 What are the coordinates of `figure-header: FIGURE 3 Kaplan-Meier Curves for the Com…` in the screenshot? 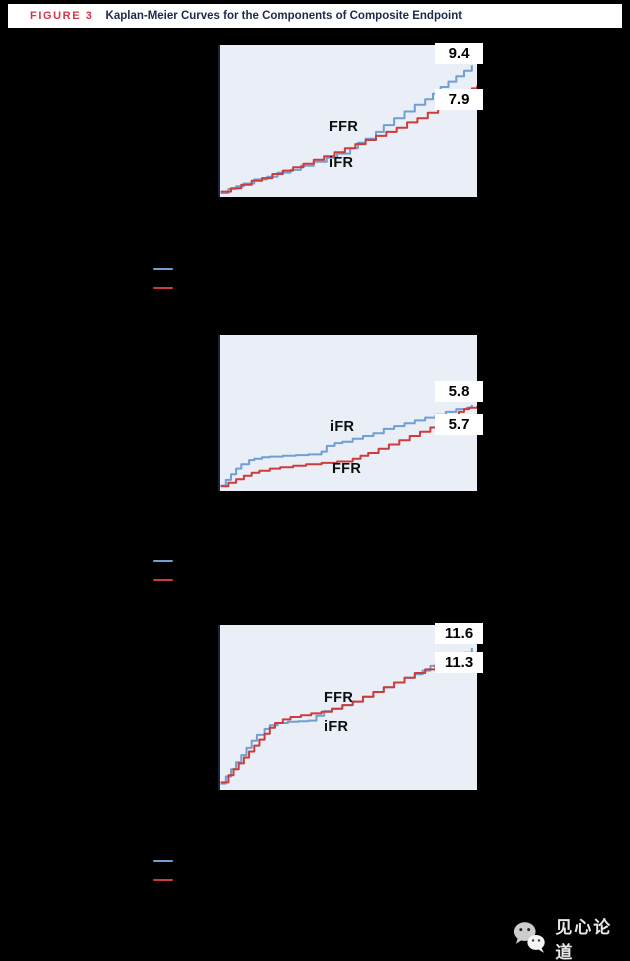 It's located at (315, 16).